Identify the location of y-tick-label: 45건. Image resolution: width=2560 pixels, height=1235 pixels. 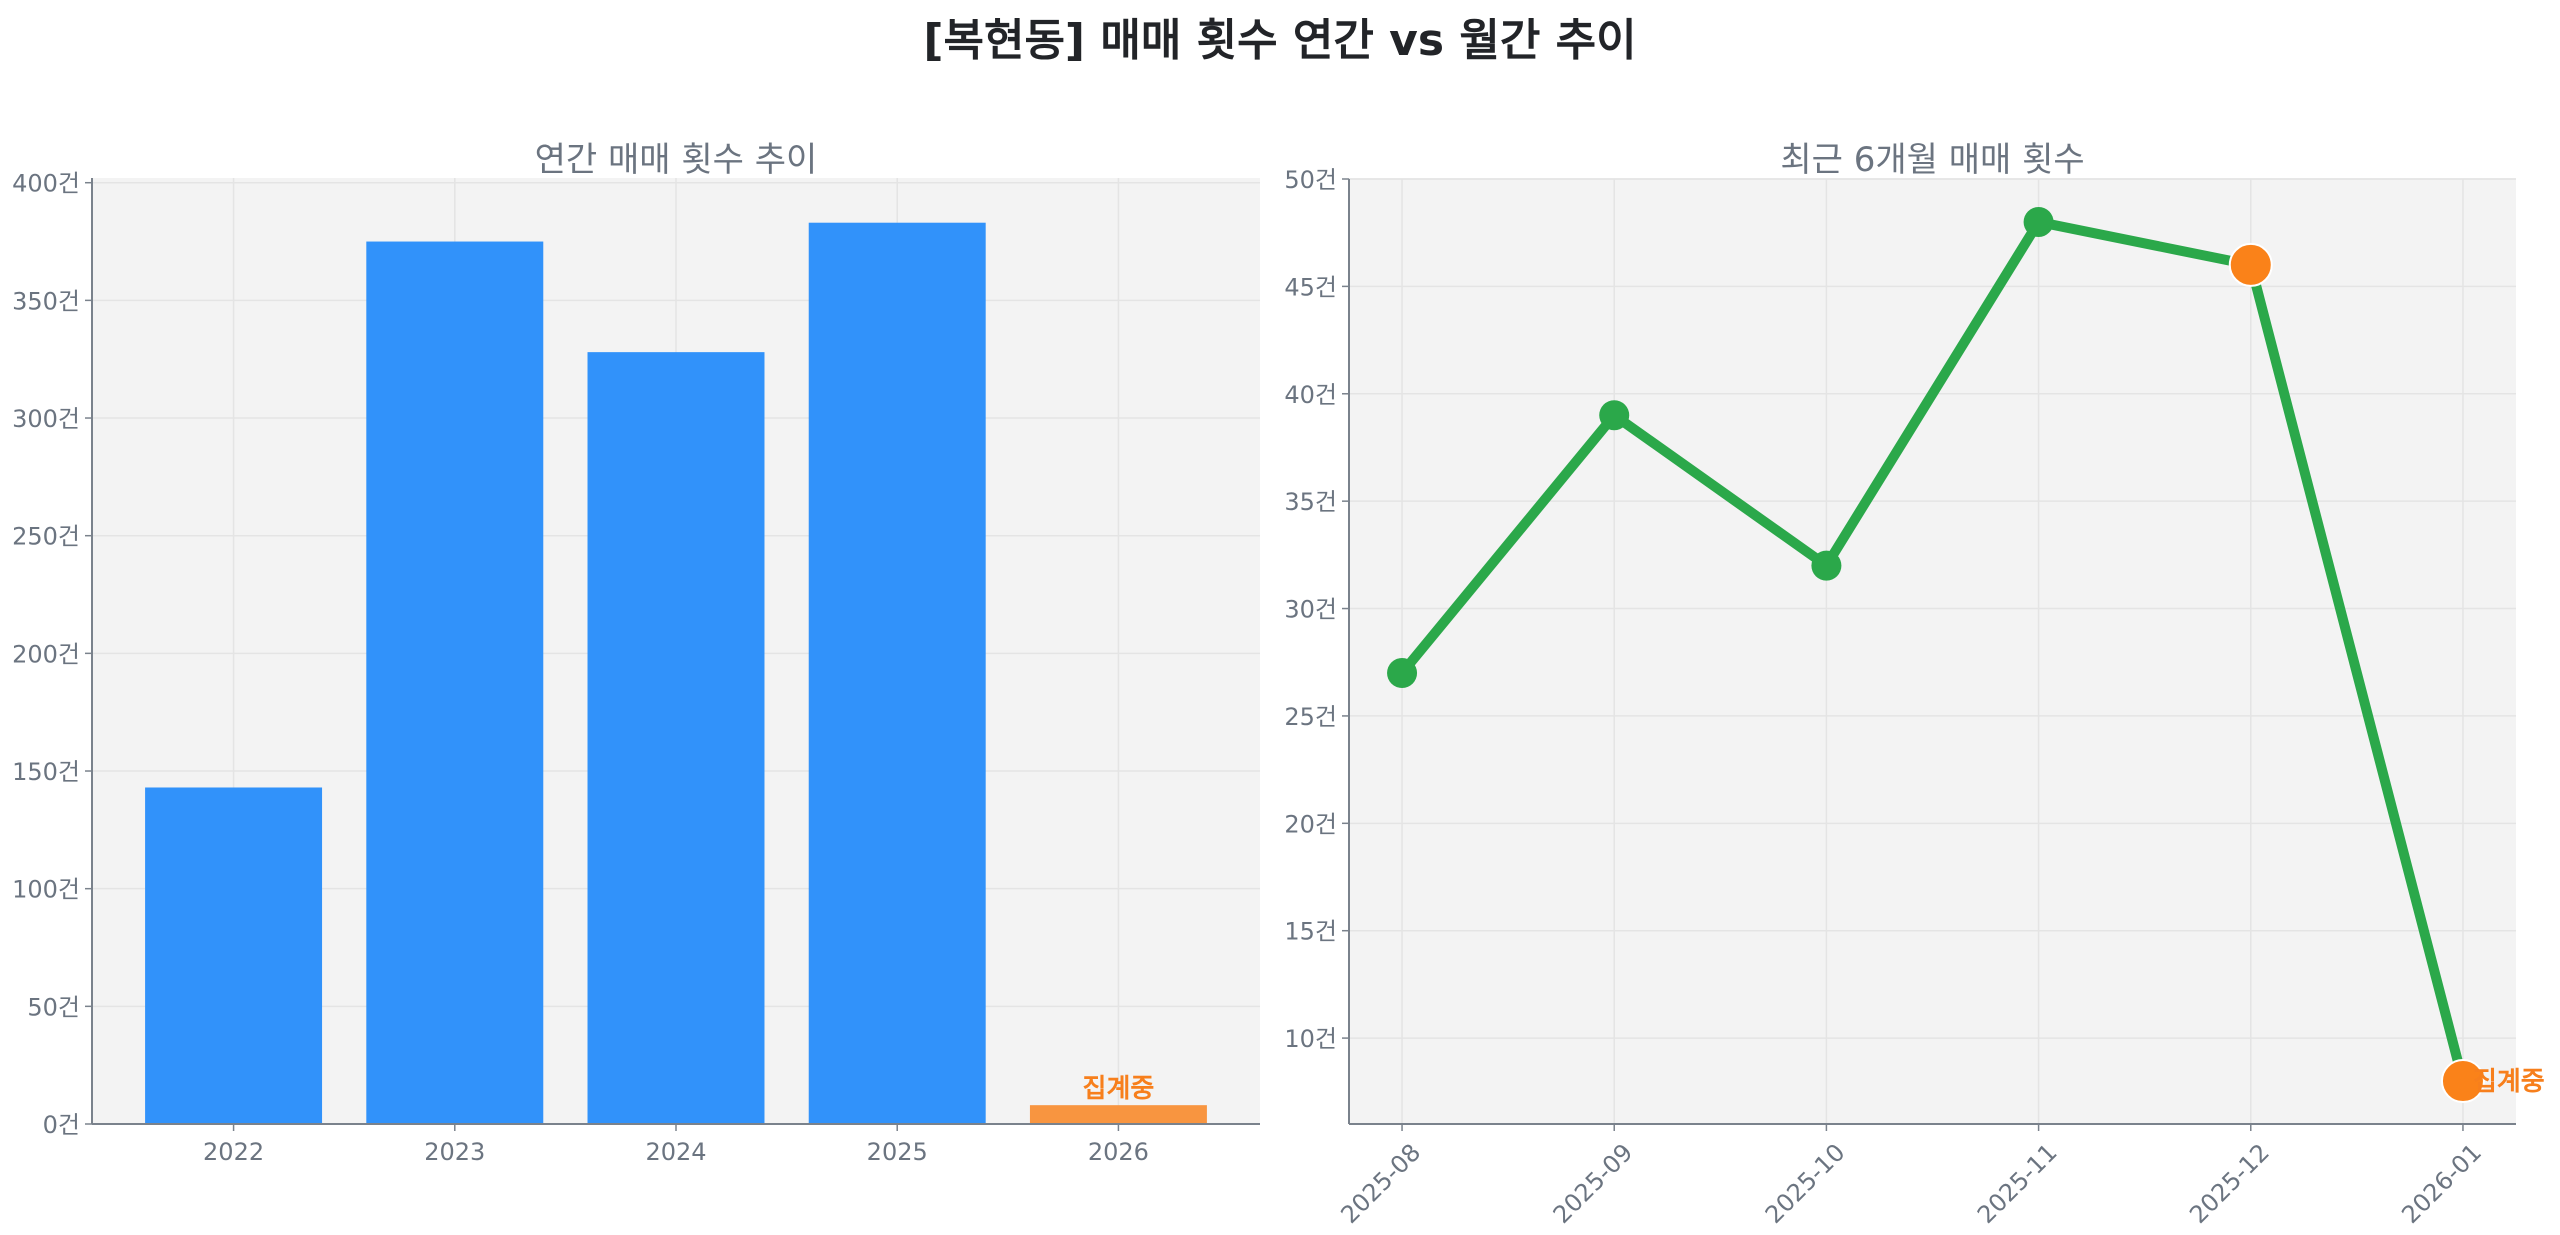
(1310, 287).